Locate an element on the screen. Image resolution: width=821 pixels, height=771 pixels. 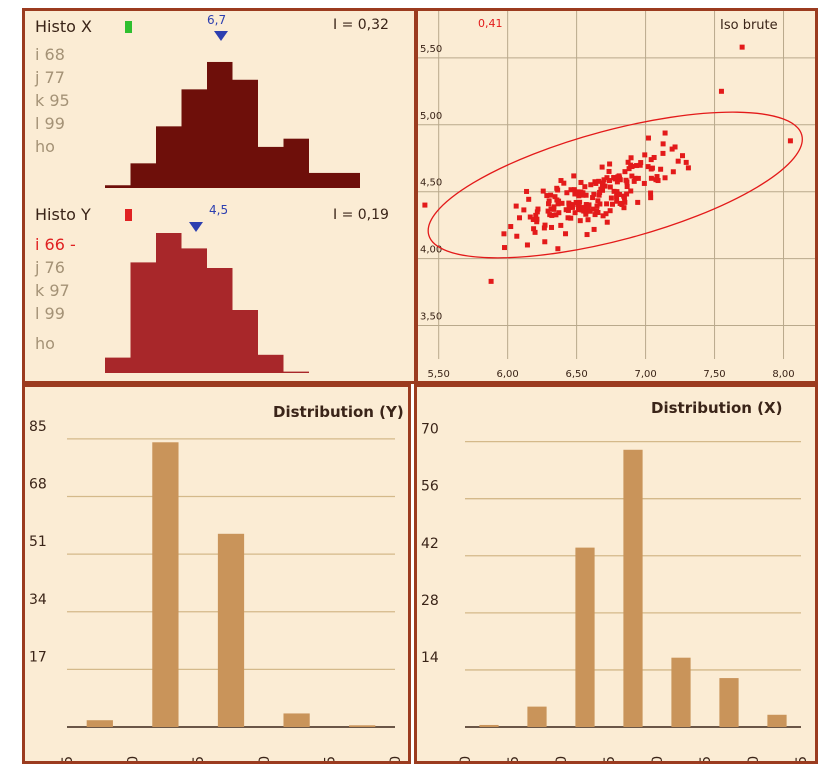
distribution-y-x-tick-0: 3,5 is located at coordinates (68, 760).